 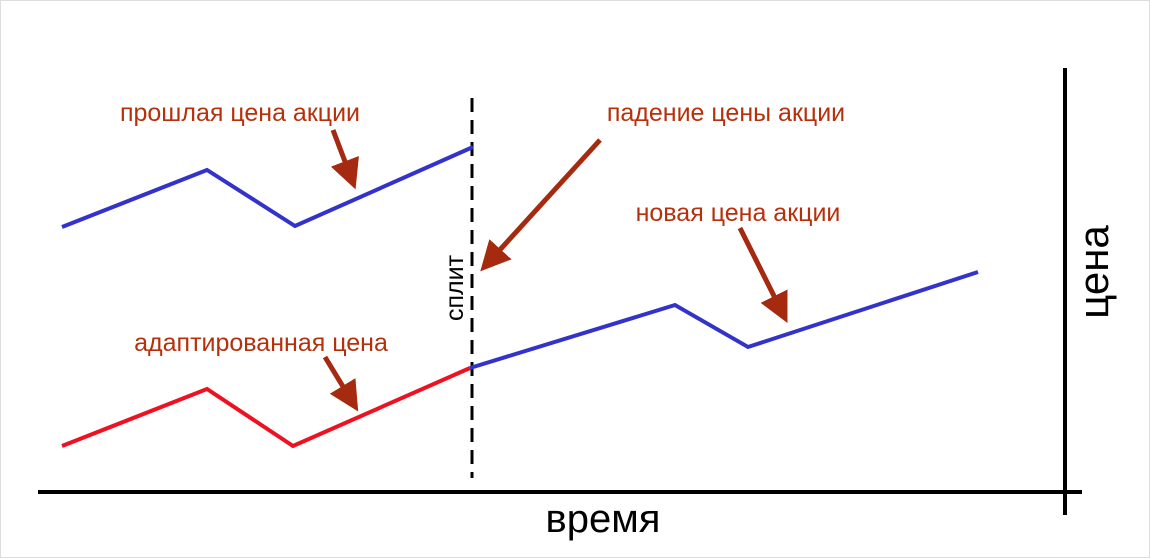 I want to click on x-axis-label: время, so click(x=603, y=519).